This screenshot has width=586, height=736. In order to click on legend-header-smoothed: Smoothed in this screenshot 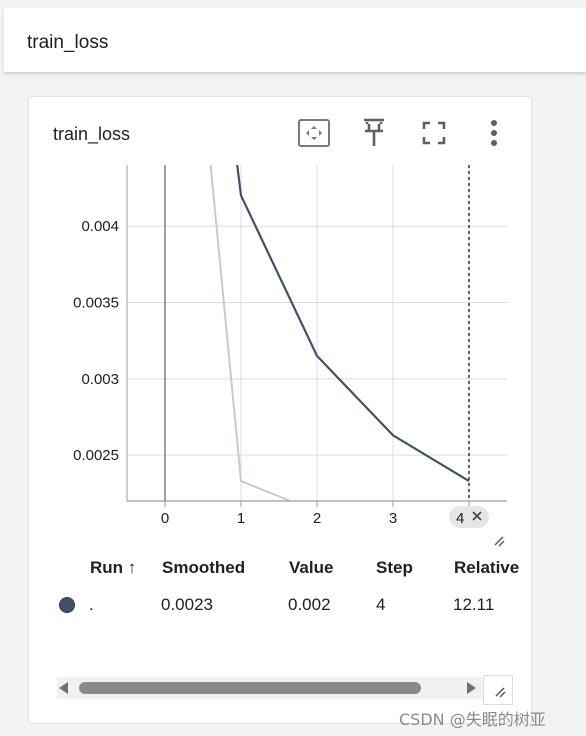, I will do `click(204, 567)`.